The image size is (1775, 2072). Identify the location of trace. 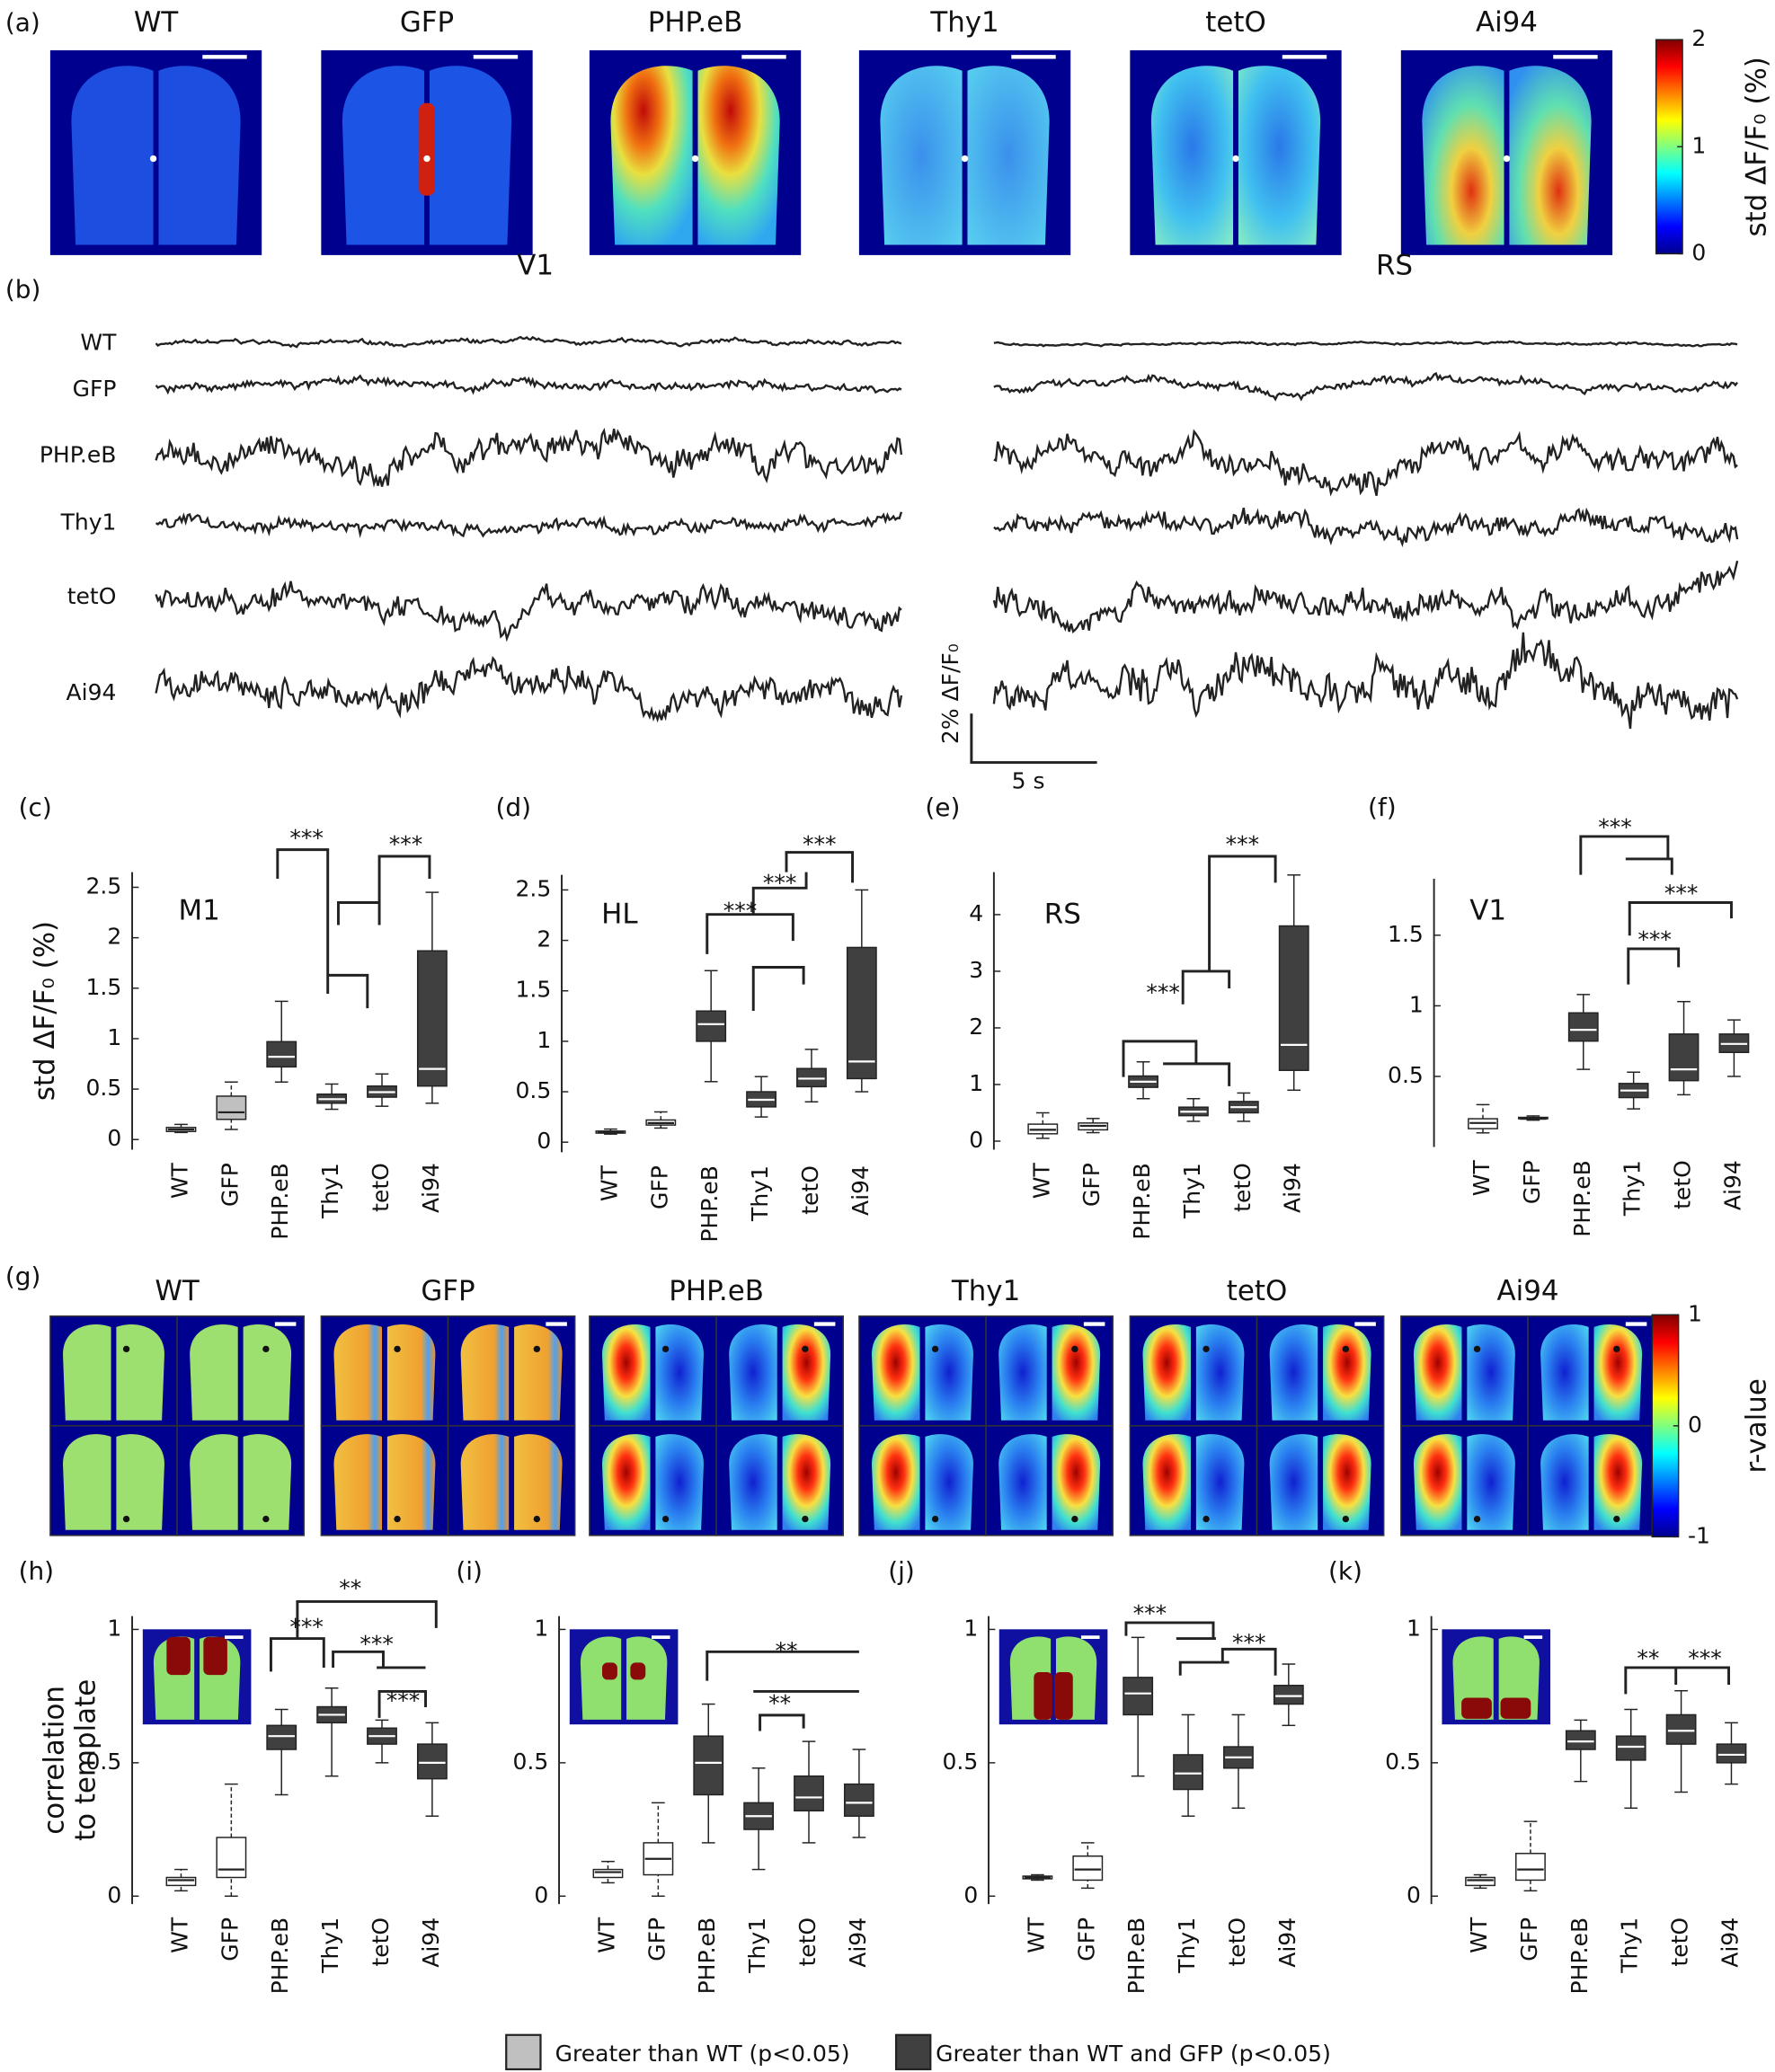
(1365, 344).